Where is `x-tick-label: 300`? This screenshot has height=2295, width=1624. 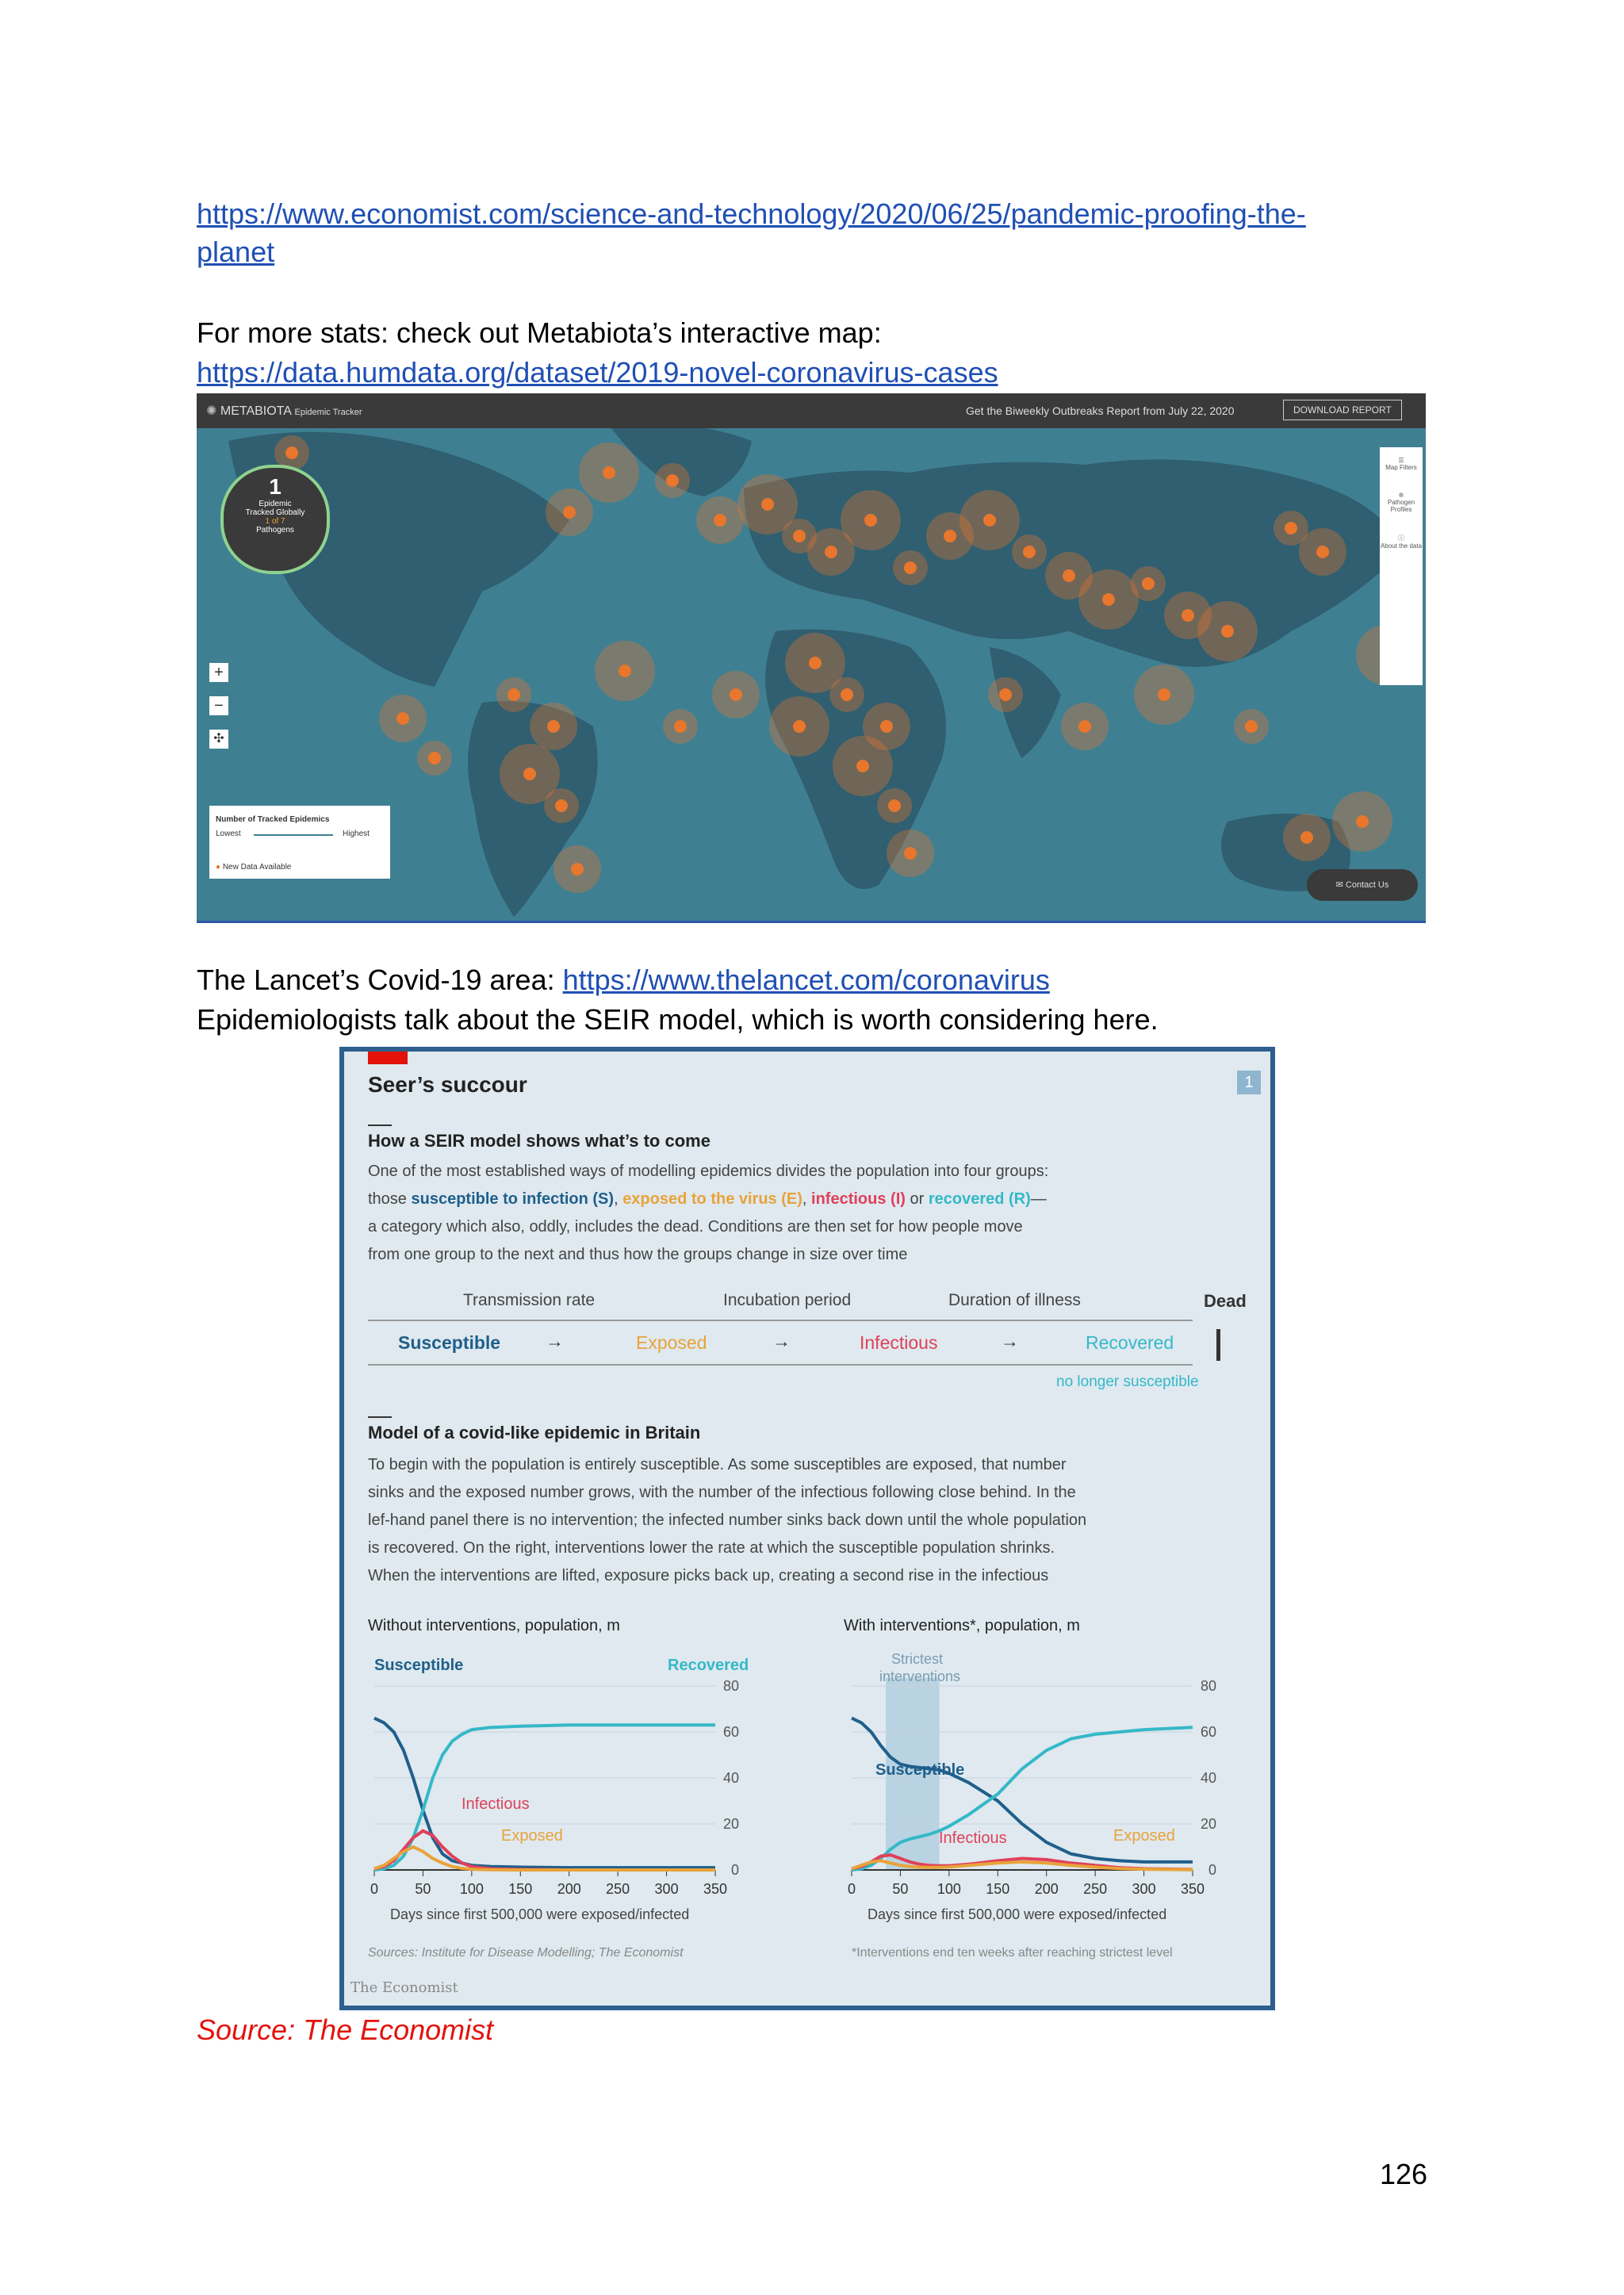
x-tick-label: 300 is located at coordinates (667, 1889).